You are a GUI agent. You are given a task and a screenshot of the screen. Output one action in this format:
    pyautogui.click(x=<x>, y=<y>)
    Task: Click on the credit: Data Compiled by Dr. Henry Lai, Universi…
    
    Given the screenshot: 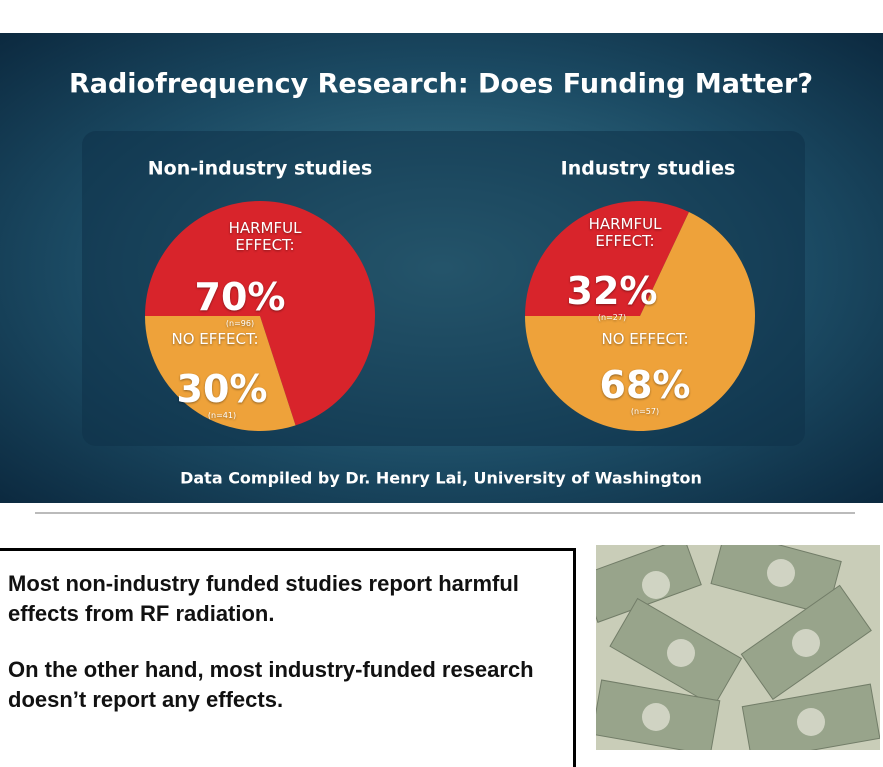 What is the action you would take?
    pyautogui.click(x=441, y=478)
    